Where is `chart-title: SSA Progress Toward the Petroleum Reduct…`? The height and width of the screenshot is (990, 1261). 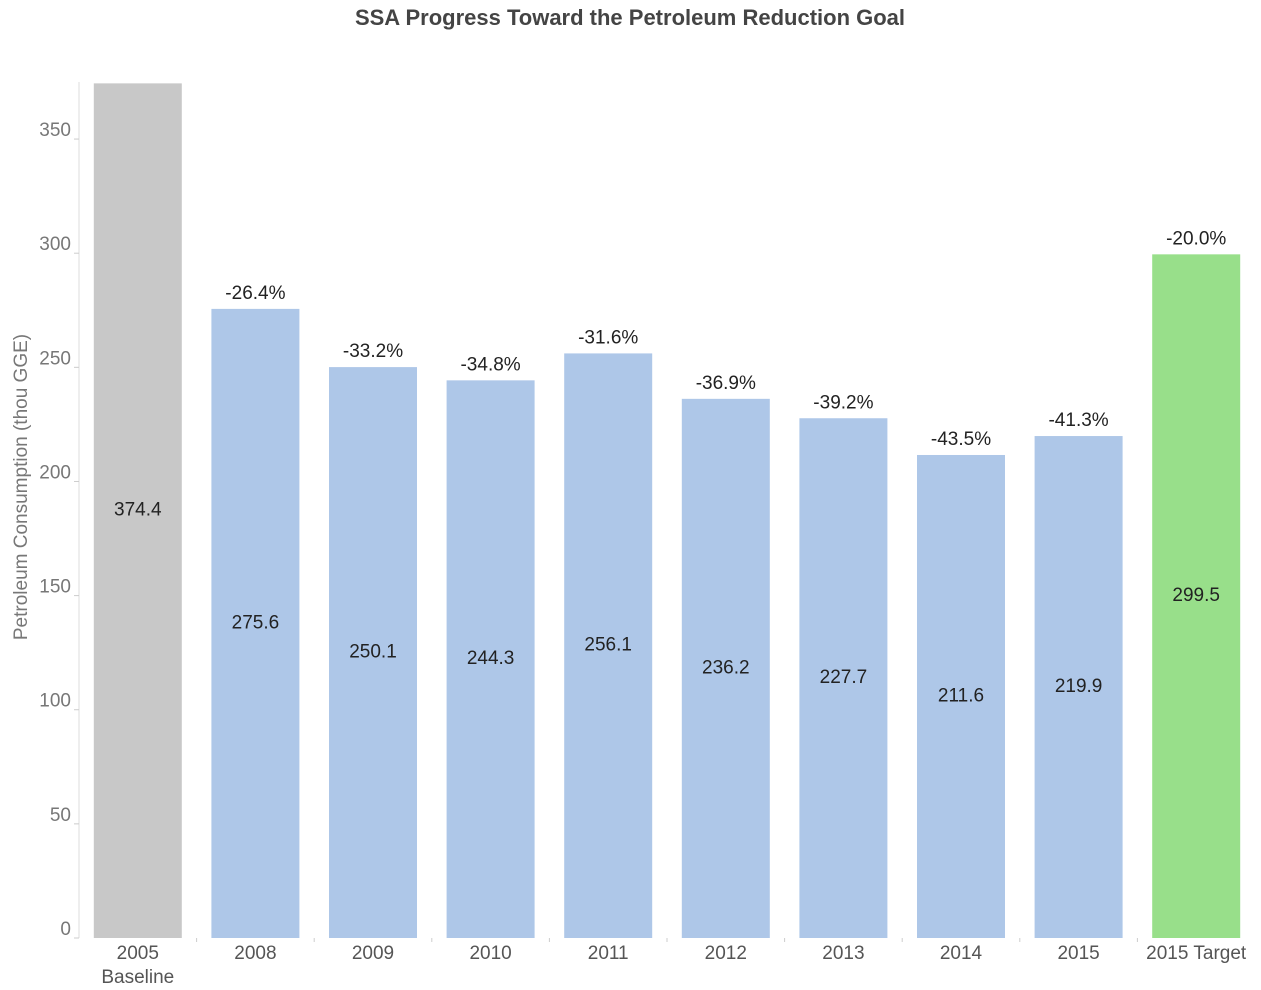 chart-title: SSA Progress Toward the Petroleum Reduct… is located at coordinates (630, 17).